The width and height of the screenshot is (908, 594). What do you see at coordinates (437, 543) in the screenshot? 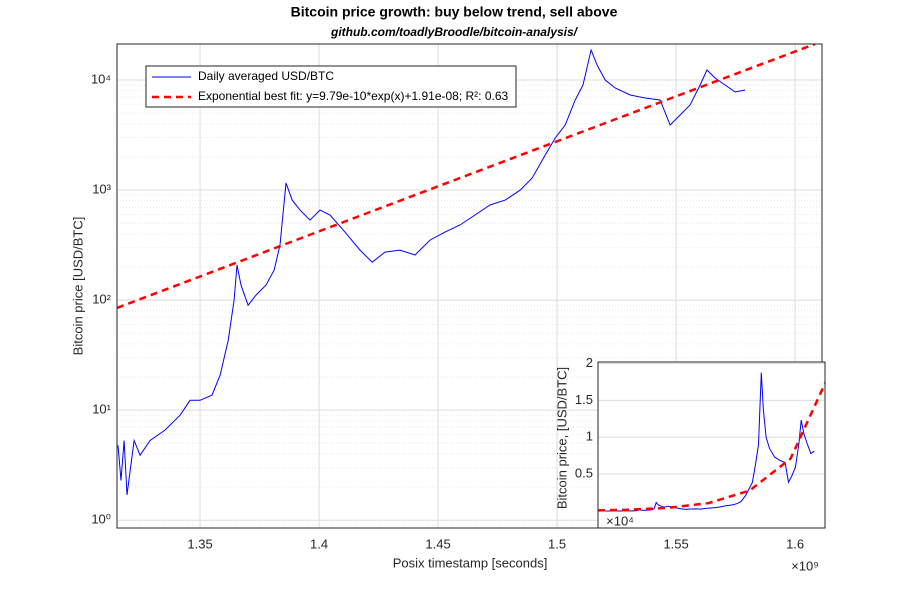
I see `x-tick-label: 1.45` at bounding box center [437, 543].